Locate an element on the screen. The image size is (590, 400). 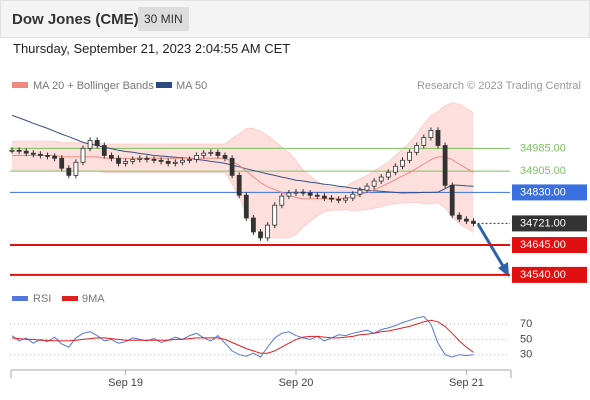
legend-label: 9MA is located at coordinates (93, 299).